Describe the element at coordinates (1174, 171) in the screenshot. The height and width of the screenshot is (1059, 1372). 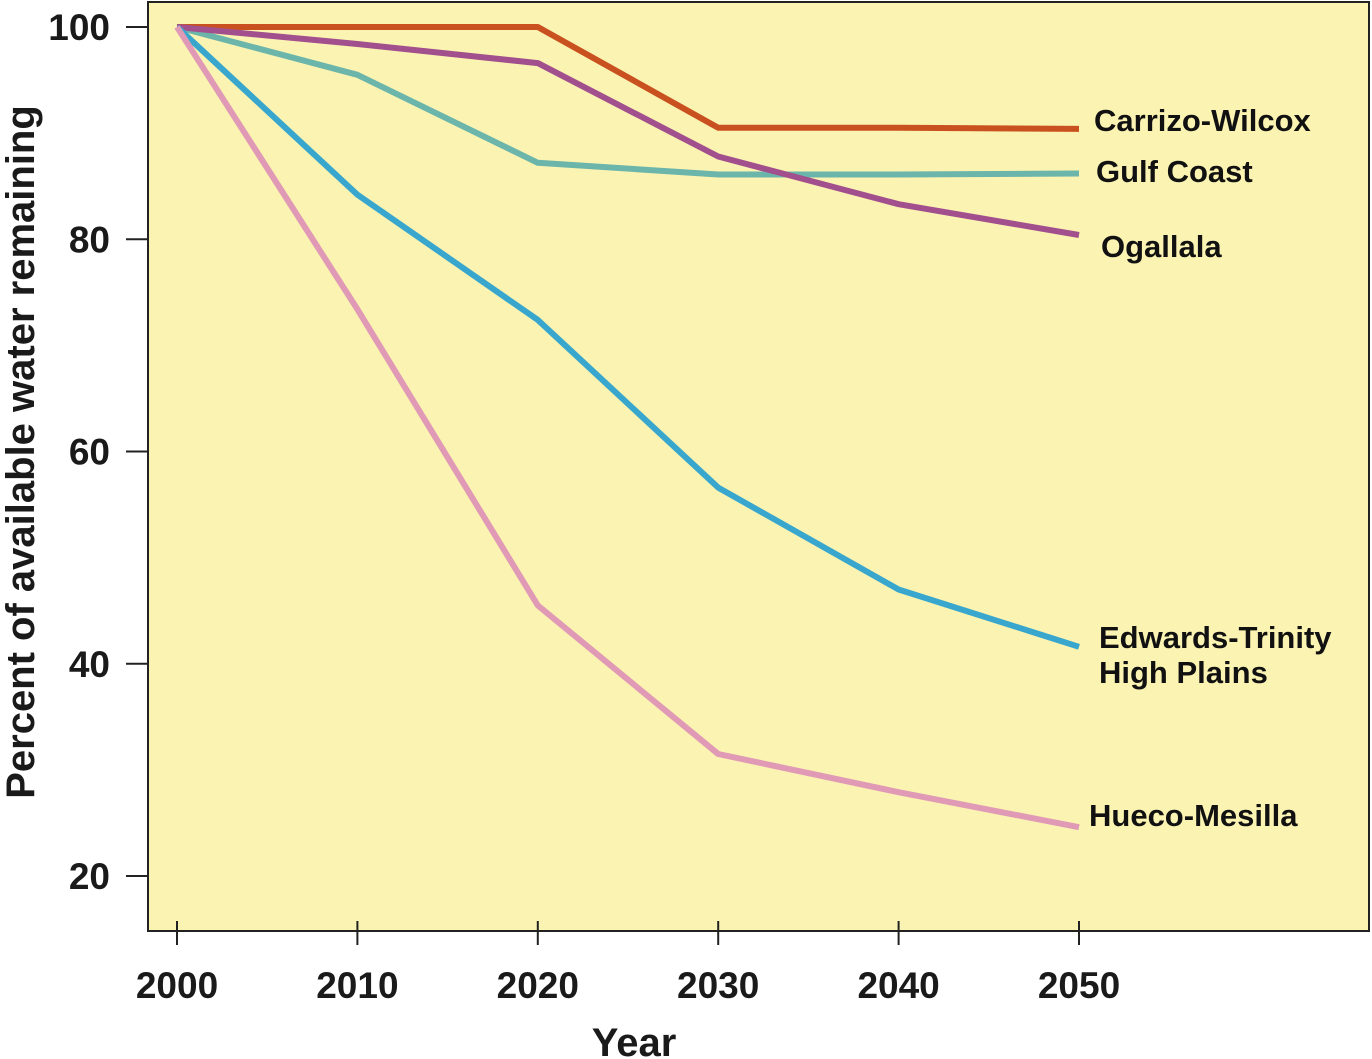
I see `series-label: Gulf Coast` at that location.